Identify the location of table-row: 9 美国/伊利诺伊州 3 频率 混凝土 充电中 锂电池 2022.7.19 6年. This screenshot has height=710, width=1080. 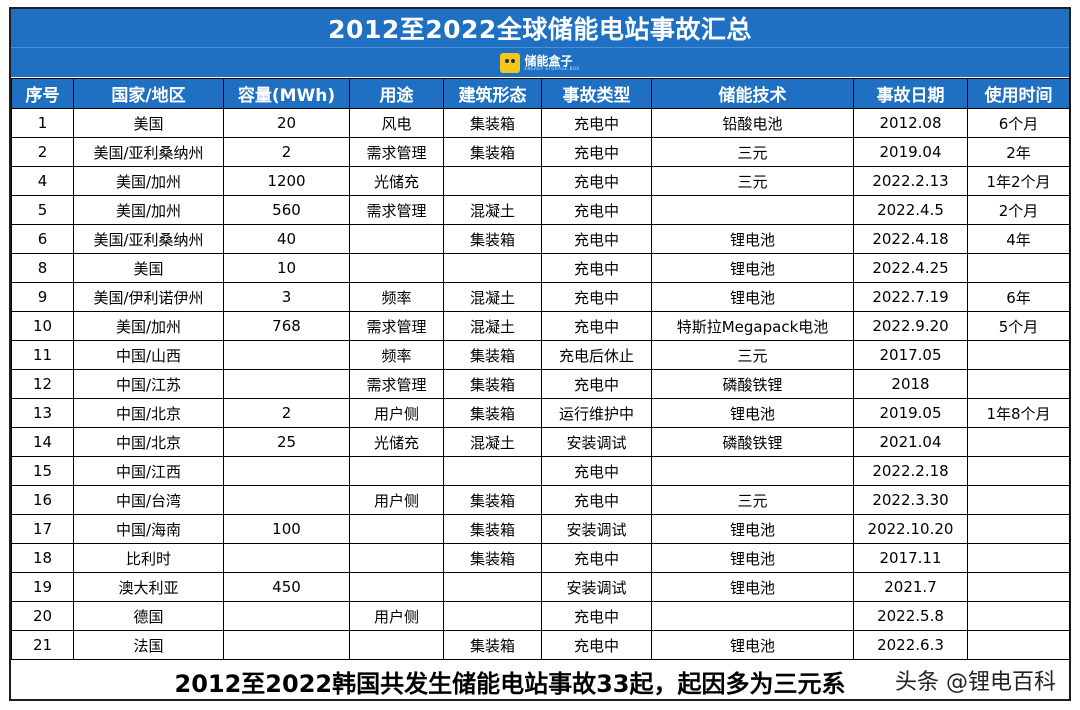
(540, 297).